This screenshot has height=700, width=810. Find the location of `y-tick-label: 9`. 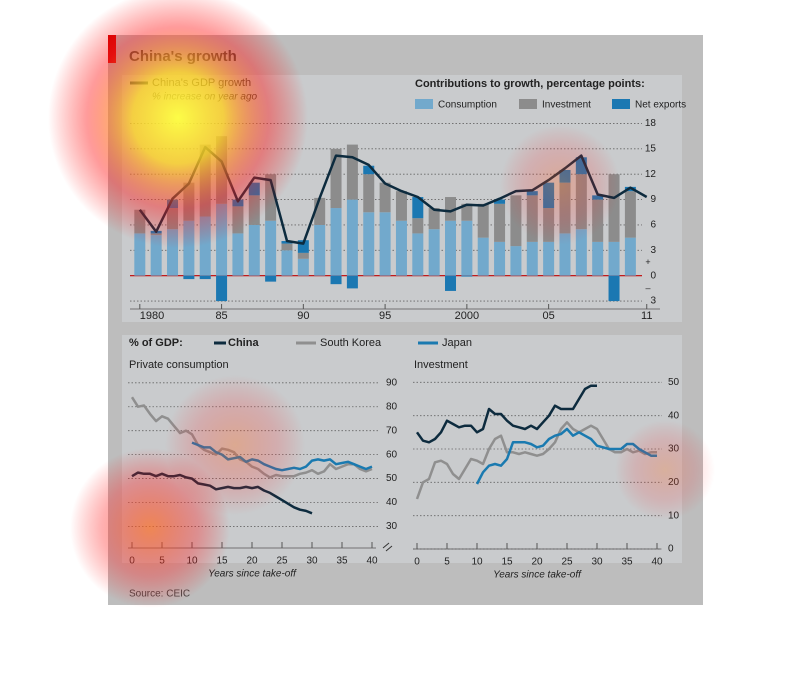

y-tick-label: 9 is located at coordinates (653, 199).